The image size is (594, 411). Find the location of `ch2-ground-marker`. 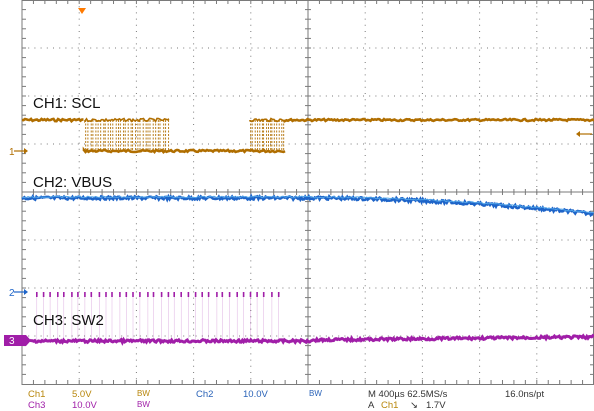

ch2-ground-marker is located at coordinates (21, 292).